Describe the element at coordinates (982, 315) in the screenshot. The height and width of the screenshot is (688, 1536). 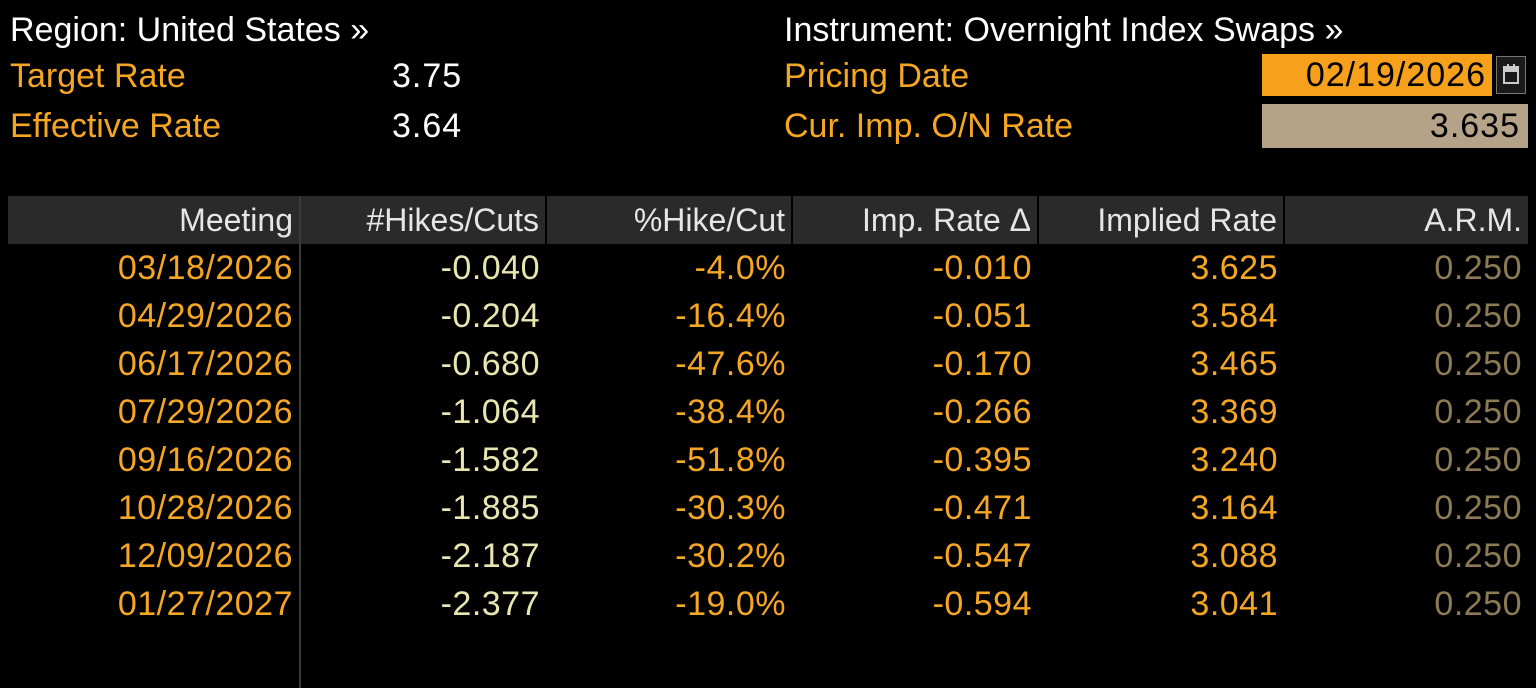
I see `imp-rate-delta-cell: -0.051` at that location.